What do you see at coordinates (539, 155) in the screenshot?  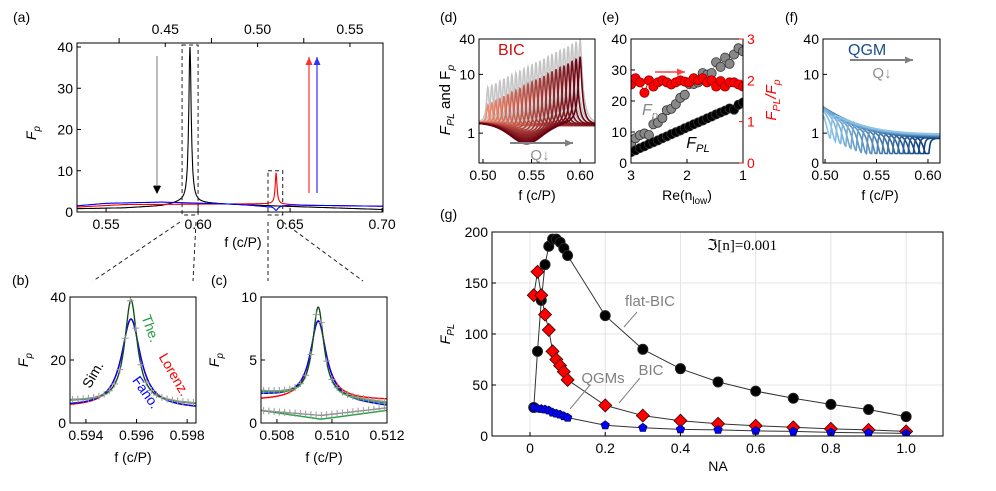 I see `q-decrease-label: Q↓` at bounding box center [539, 155].